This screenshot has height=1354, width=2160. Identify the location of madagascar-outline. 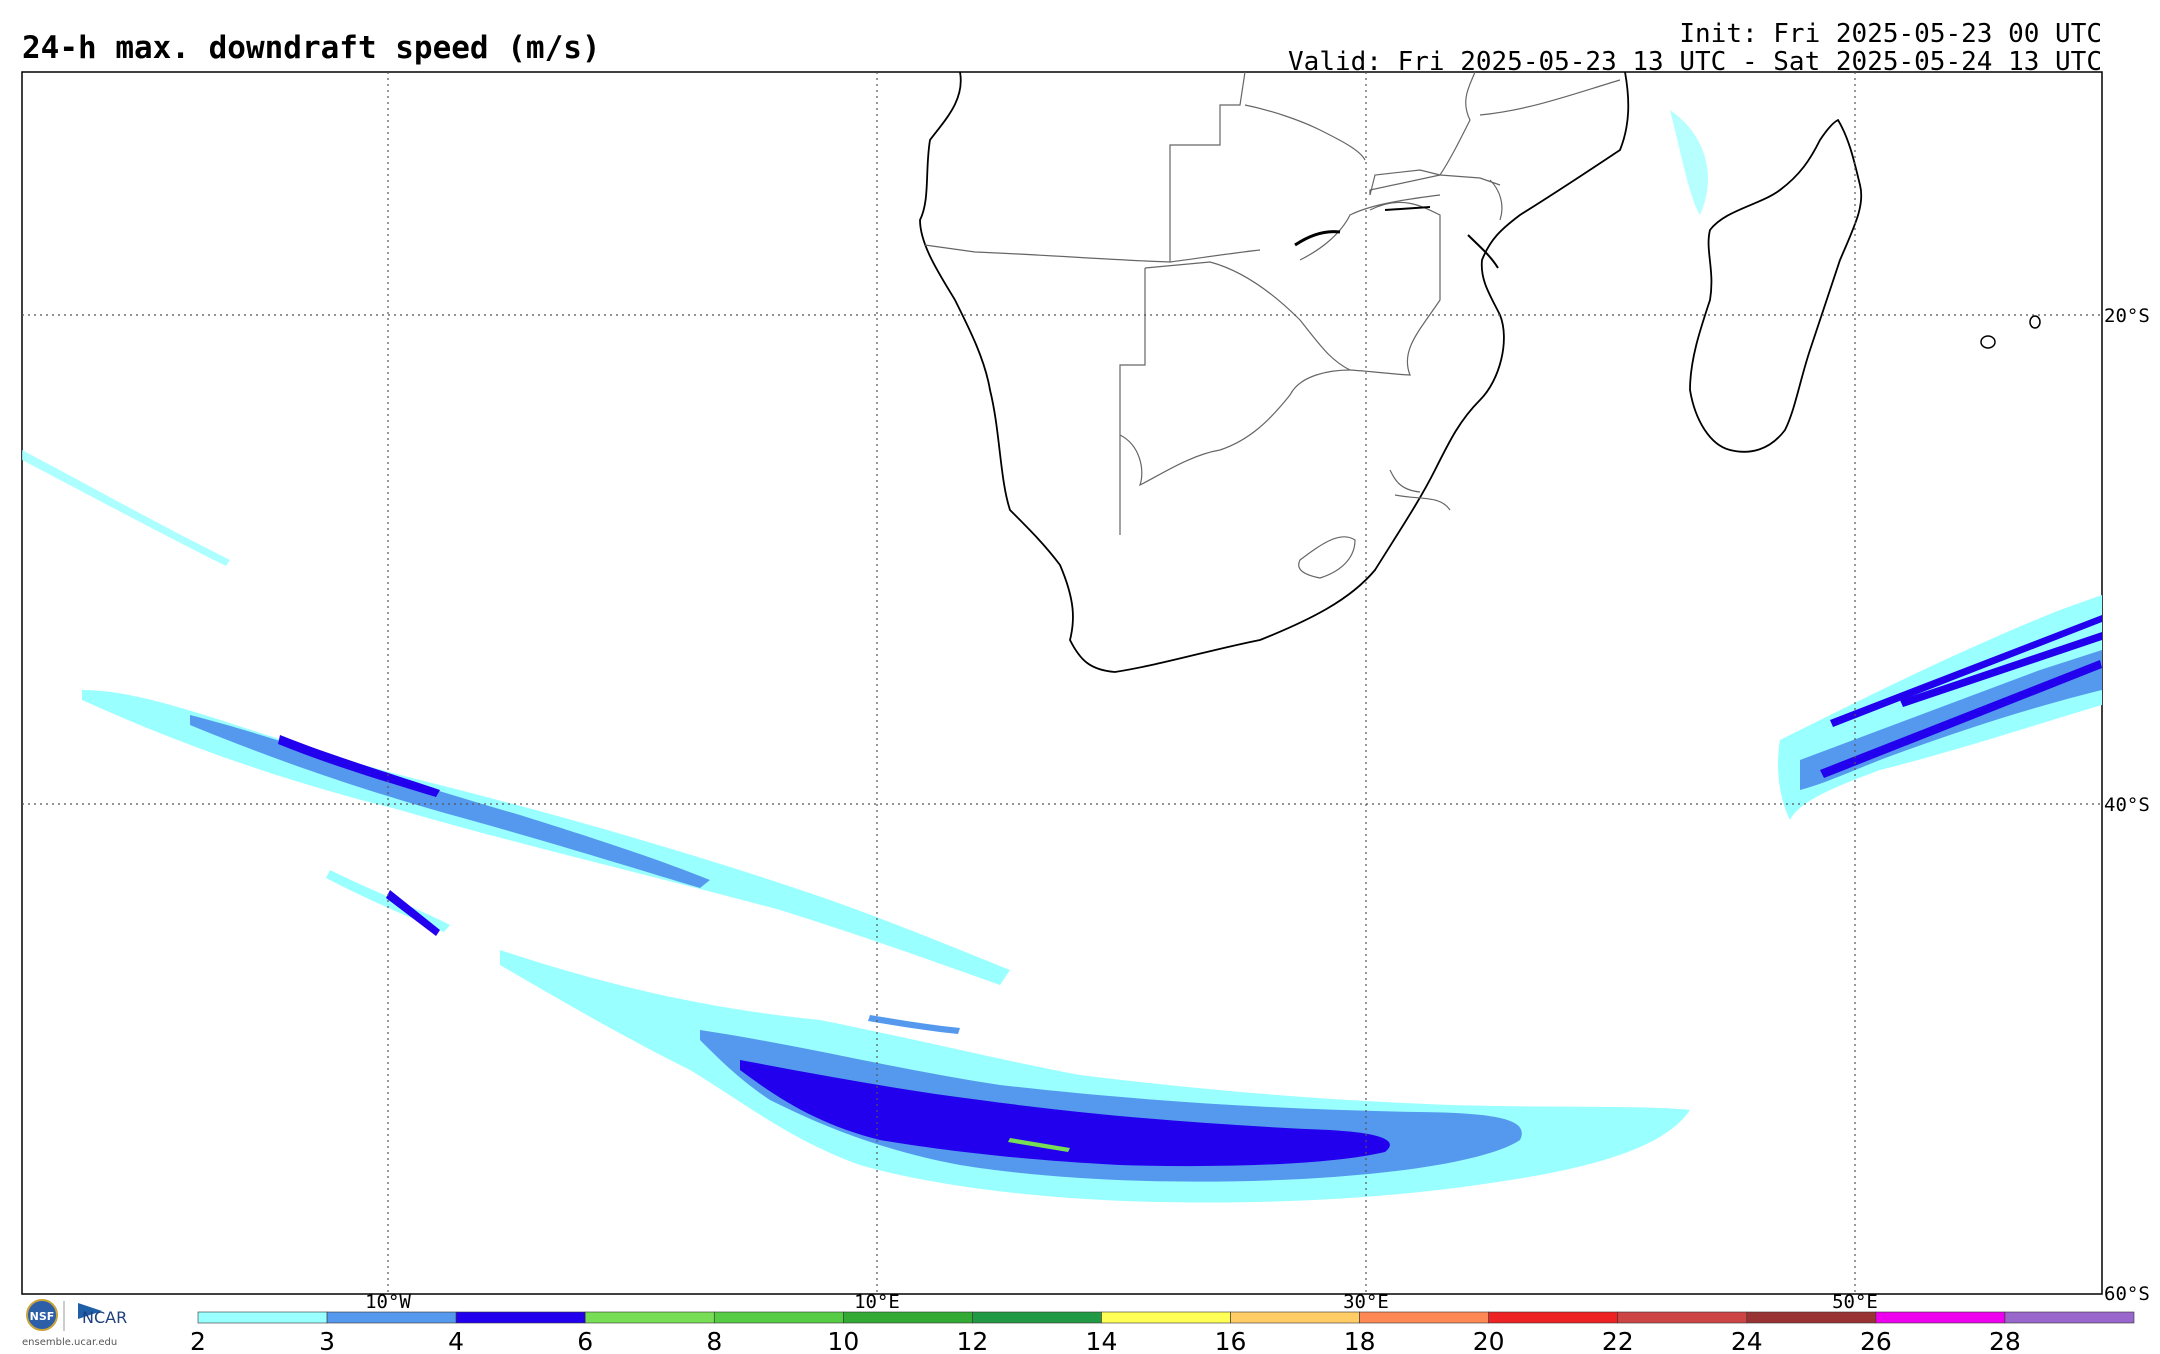
(1776, 285).